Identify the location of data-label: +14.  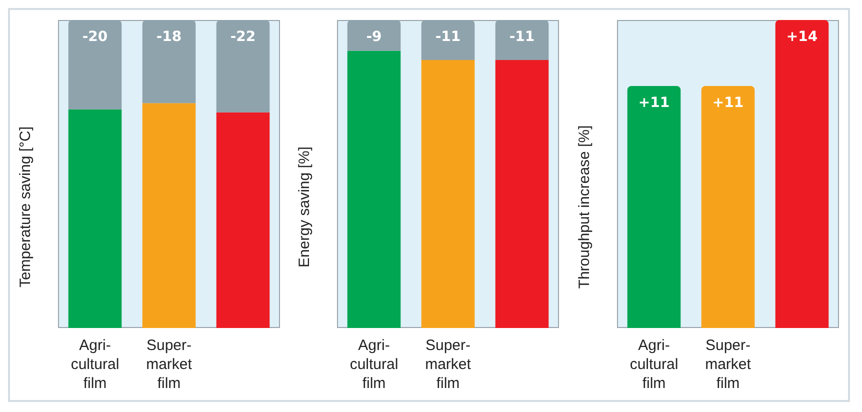
(802, 37).